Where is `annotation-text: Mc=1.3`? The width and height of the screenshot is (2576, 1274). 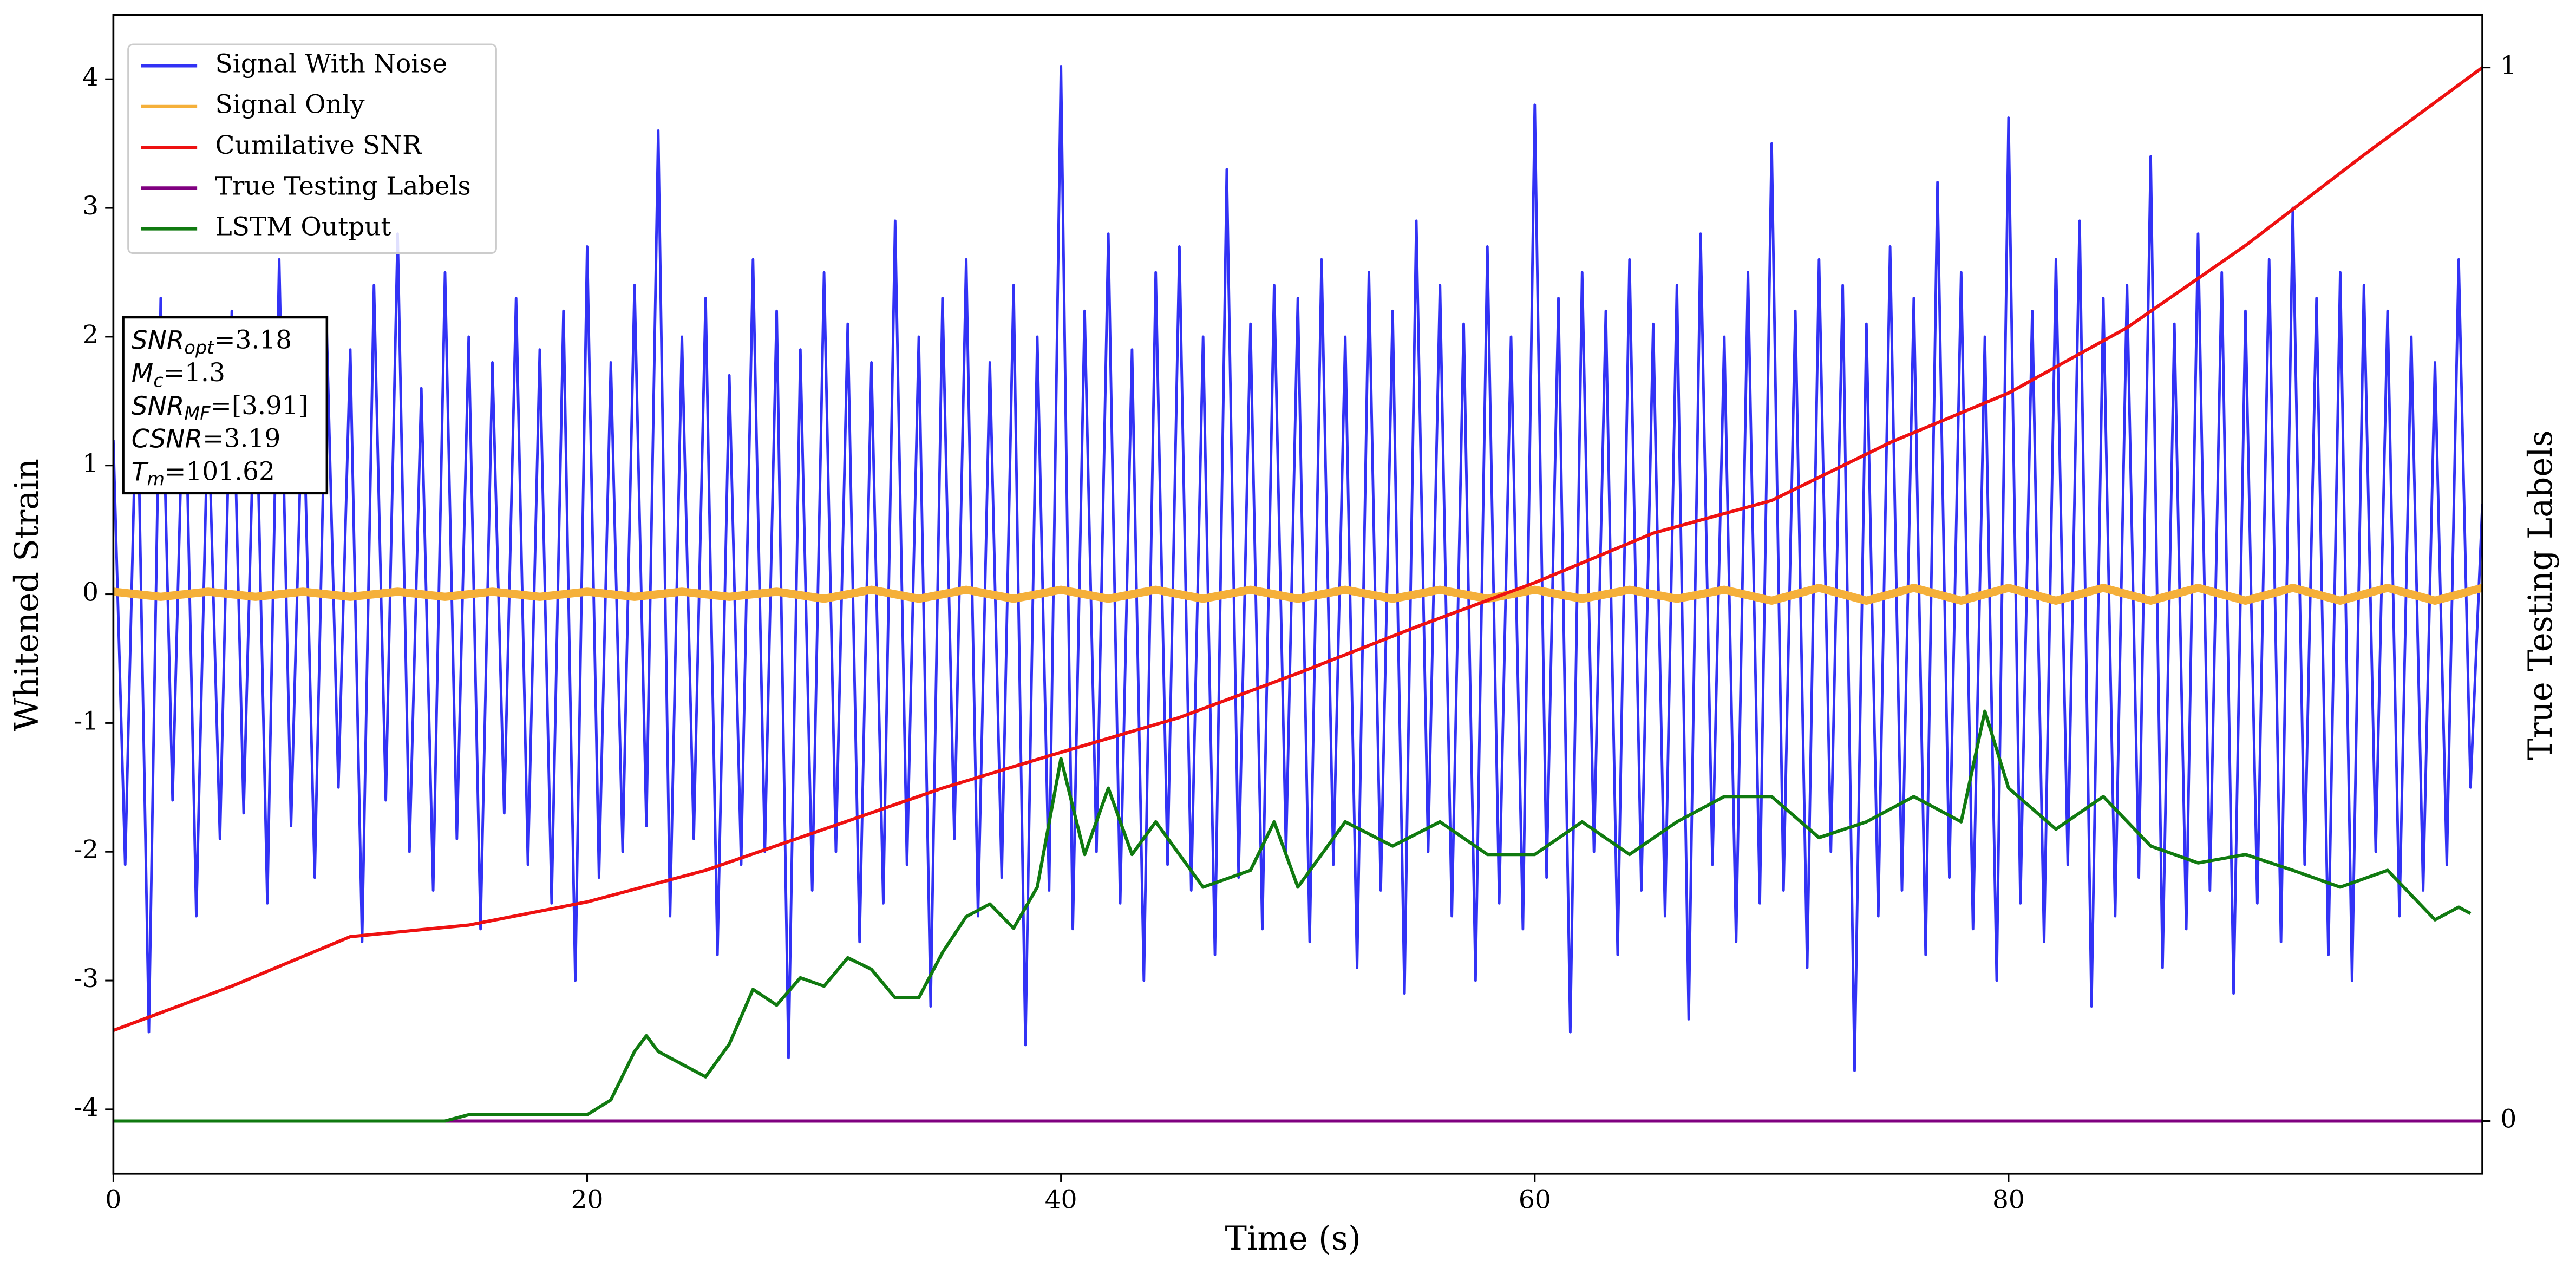
annotation-text: Mc=1.3 is located at coordinates (178, 374).